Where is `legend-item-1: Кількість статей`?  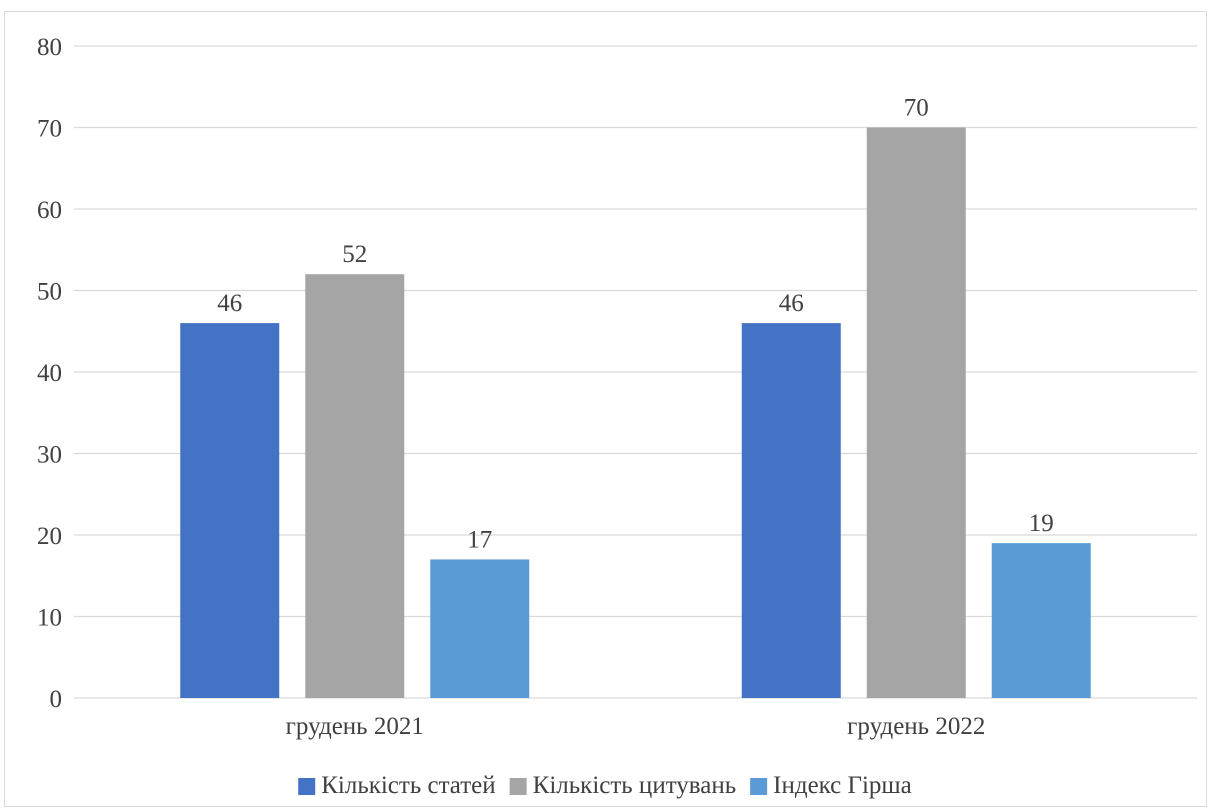 legend-item-1: Кількість статей is located at coordinates (397, 785).